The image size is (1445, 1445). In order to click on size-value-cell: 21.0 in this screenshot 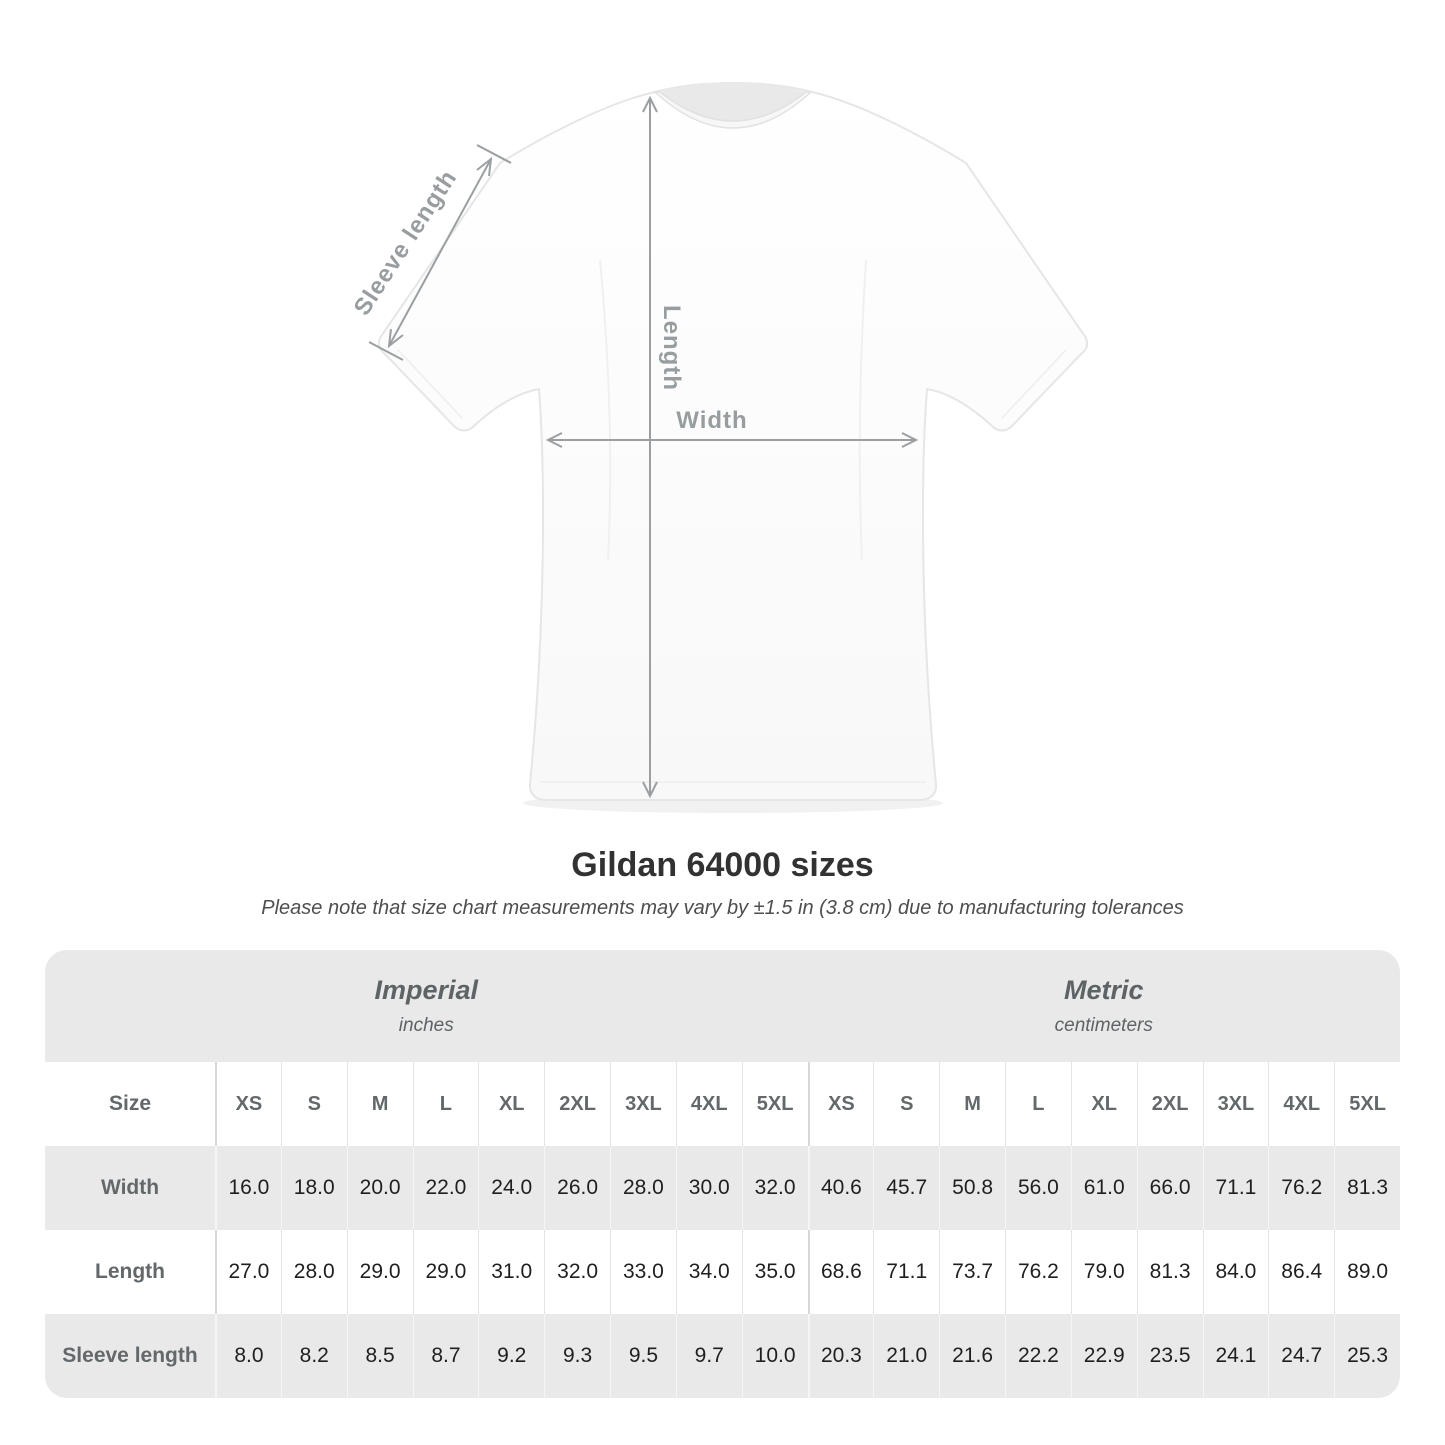, I will do `click(906, 1356)`.